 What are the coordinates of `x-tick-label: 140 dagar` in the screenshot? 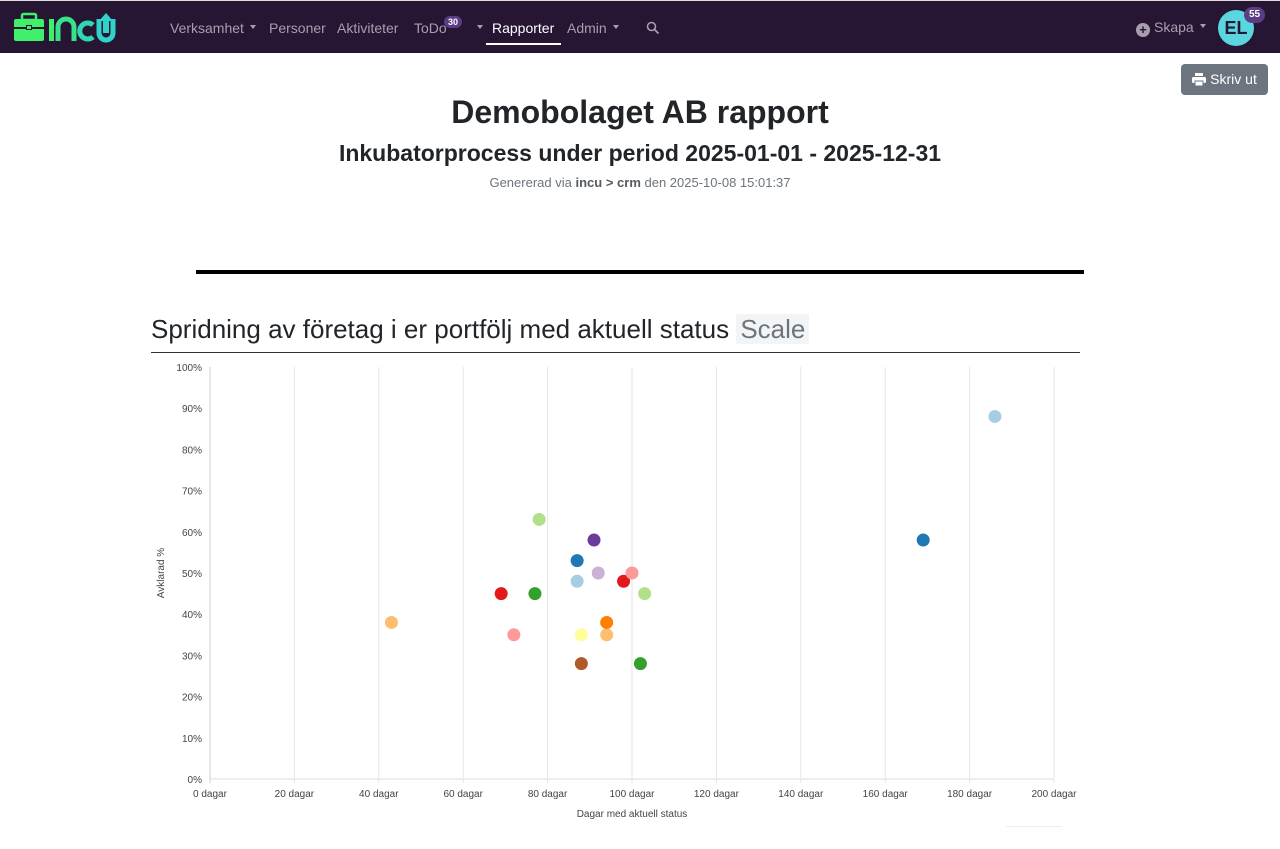 It's located at (801, 794).